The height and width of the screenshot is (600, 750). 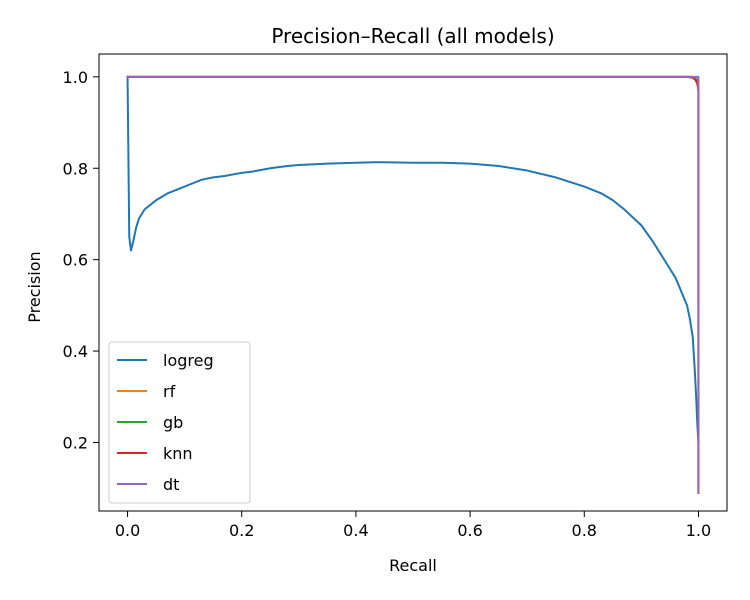 I want to click on y-axis-label: Precision, so click(x=34, y=286).